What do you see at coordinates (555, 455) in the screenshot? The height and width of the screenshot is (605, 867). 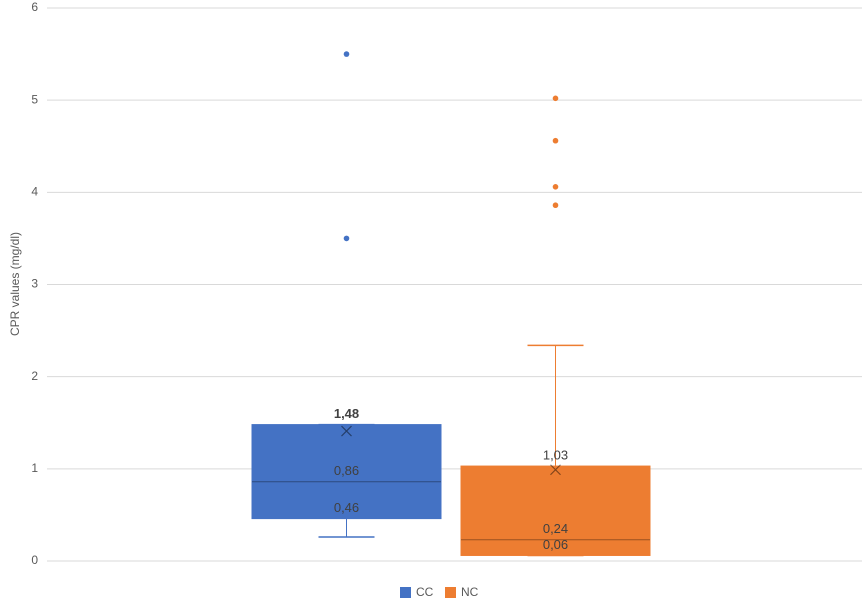 I see `data-label: 1,03` at bounding box center [555, 455].